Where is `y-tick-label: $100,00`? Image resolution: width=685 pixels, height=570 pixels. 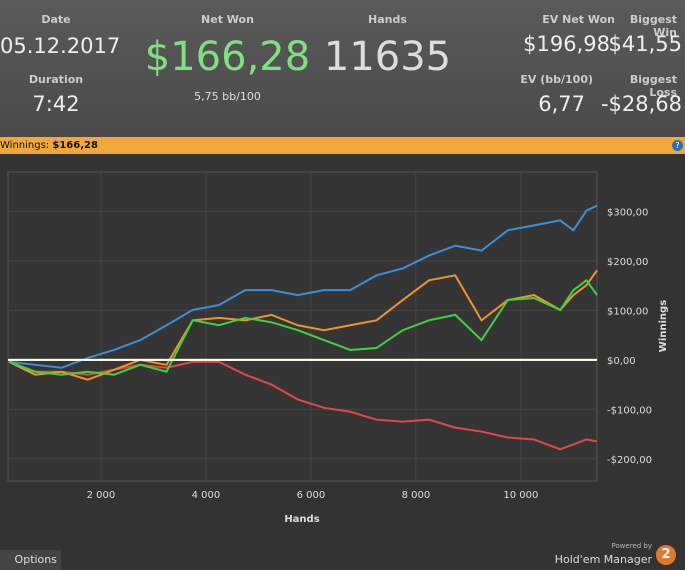 y-tick-label: $100,00 is located at coordinates (627, 311).